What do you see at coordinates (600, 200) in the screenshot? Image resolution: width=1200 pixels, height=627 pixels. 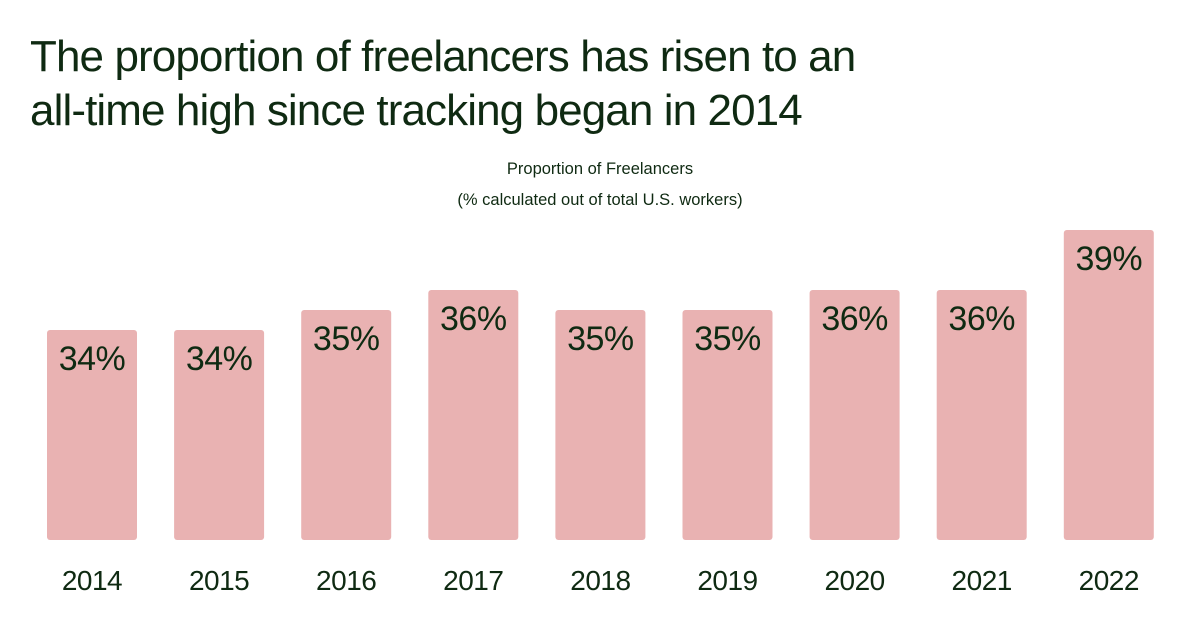 I see `chart-subtitle: (% calculated out of total U.S. workers)` at bounding box center [600, 200].